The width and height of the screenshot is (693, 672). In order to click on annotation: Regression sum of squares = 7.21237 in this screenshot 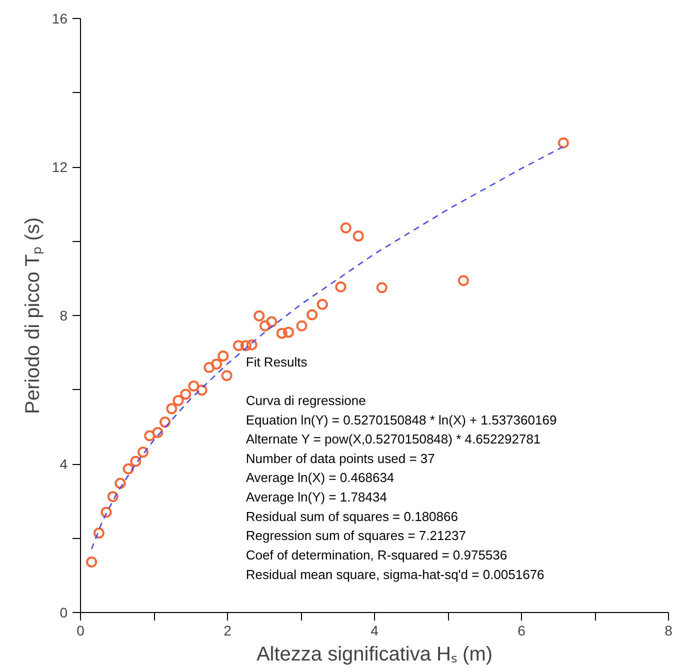, I will do `click(356, 536)`.